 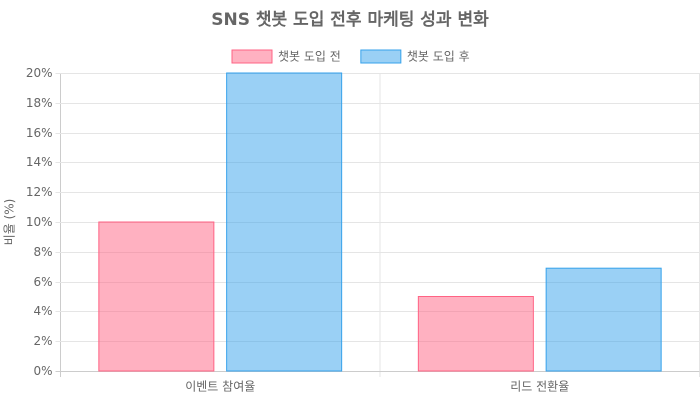 What do you see at coordinates (438, 56) in the screenshot?
I see `legend-label: 챗봇 도입 후` at bounding box center [438, 56].